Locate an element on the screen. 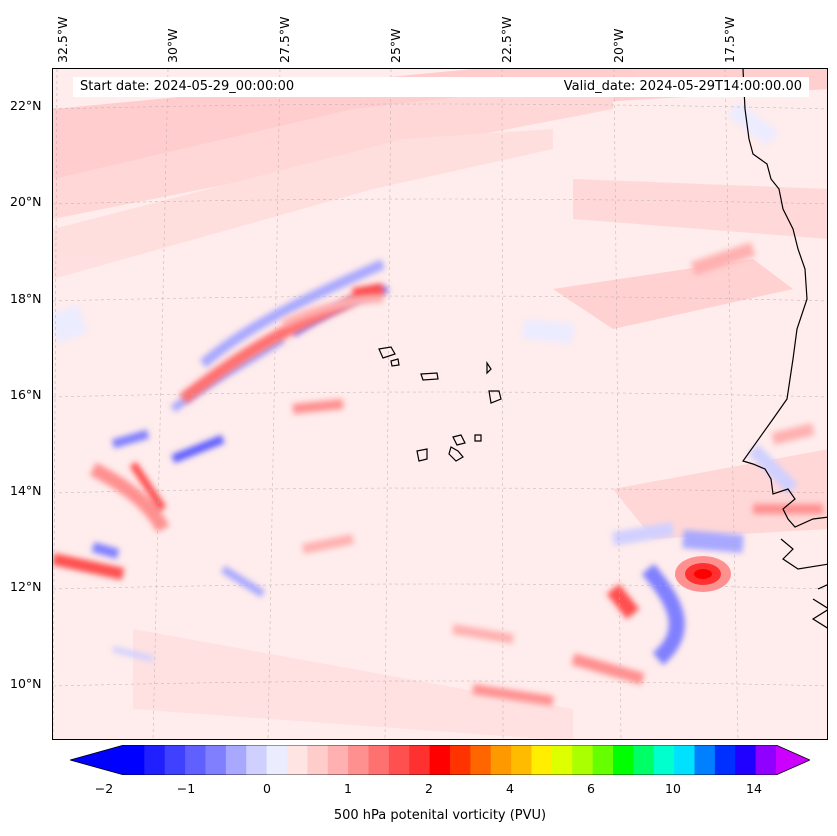  colorbar-high-arrow is located at coordinates (793, 760).